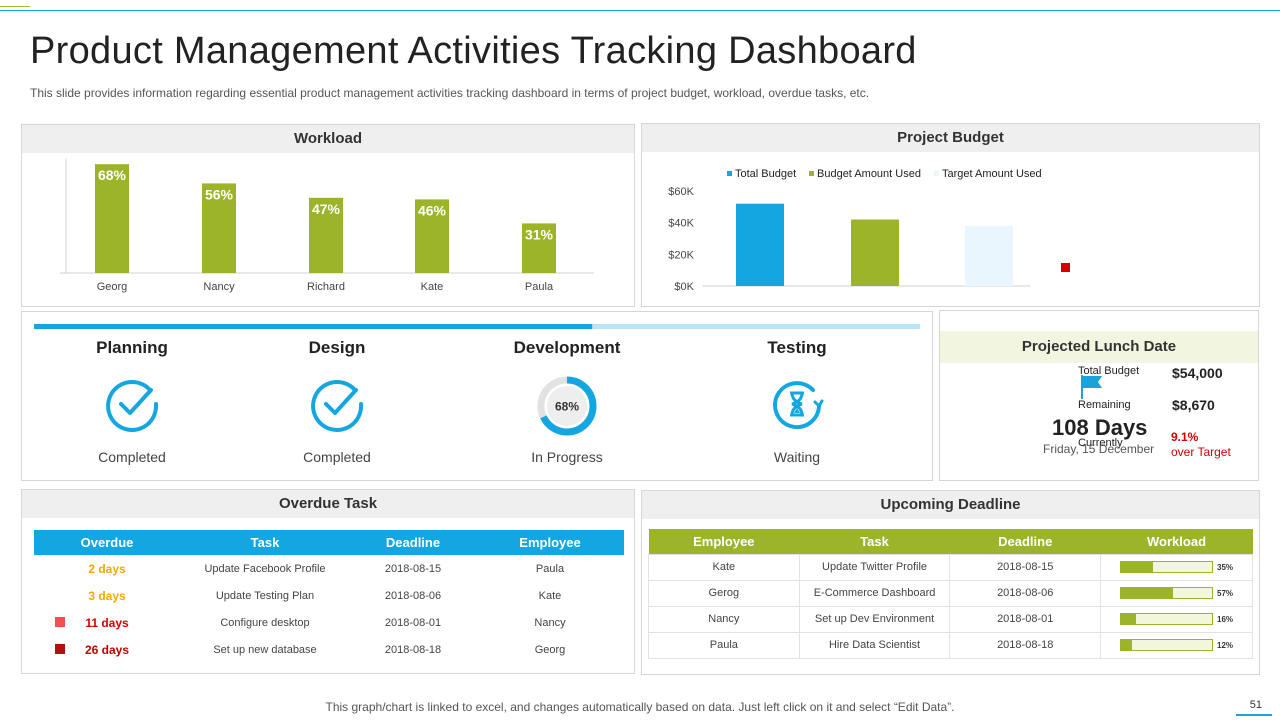 Image resolution: width=1280 pixels, height=720 pixels. What do you see at coordinates (313, 326) in the screenshot?
I see `stage-progress-fill` at bounding box center [313, 326].